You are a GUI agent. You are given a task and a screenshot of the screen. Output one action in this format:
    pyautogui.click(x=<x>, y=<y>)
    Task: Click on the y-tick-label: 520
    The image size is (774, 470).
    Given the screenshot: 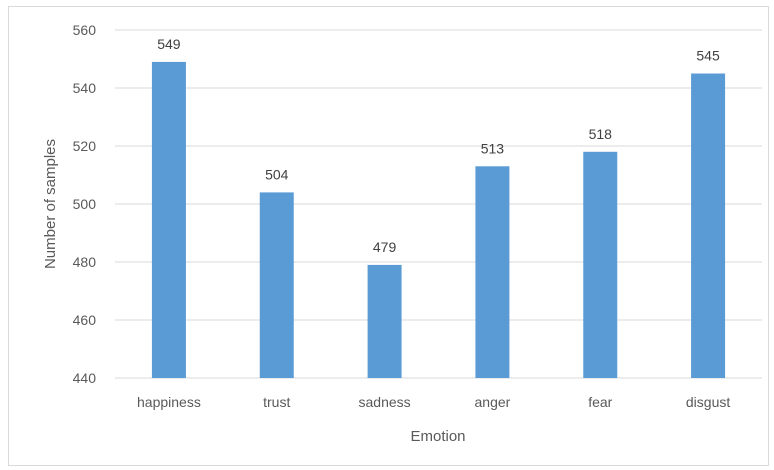 What is the action you would take?
    pyautogui.click(x=85, y=146)
    